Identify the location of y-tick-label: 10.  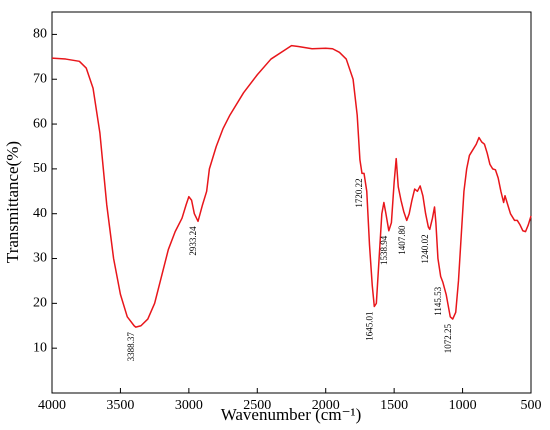
(40, 347).